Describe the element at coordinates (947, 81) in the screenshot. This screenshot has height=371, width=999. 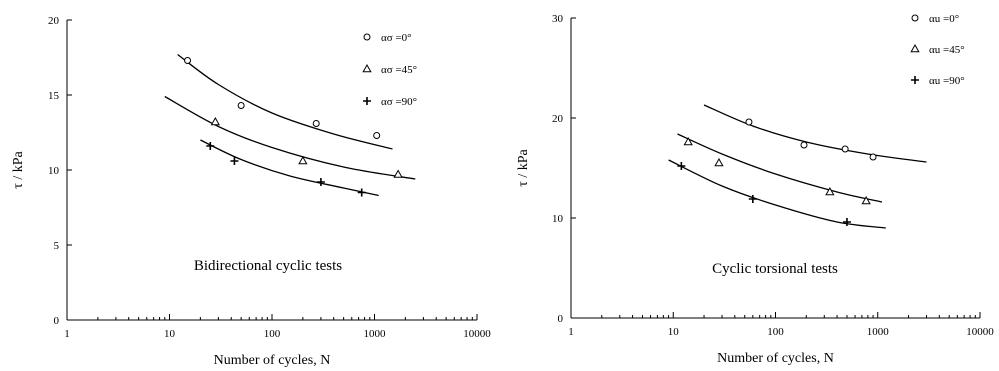
I see `legend-label: αu =90°` at that location.